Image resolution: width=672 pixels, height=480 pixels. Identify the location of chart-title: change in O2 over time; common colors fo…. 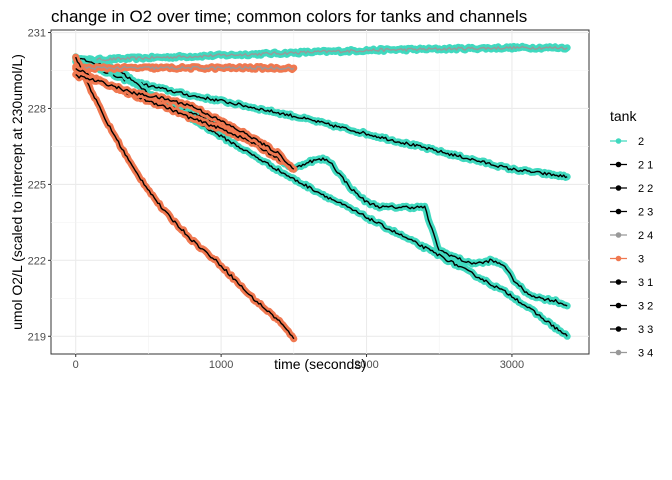
(289, 16).